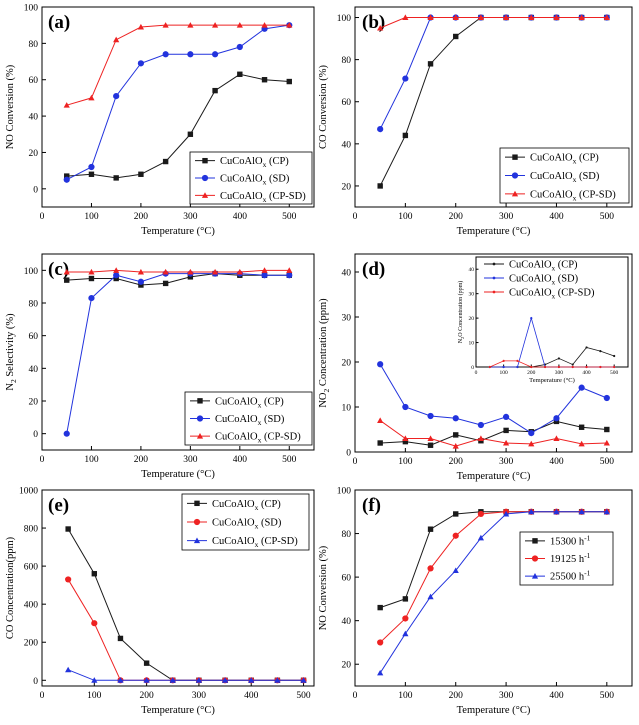  Describe the element at coordinates (570, 558) in the screenshot. I see `legend-entry: 19125 h-1` at that location.